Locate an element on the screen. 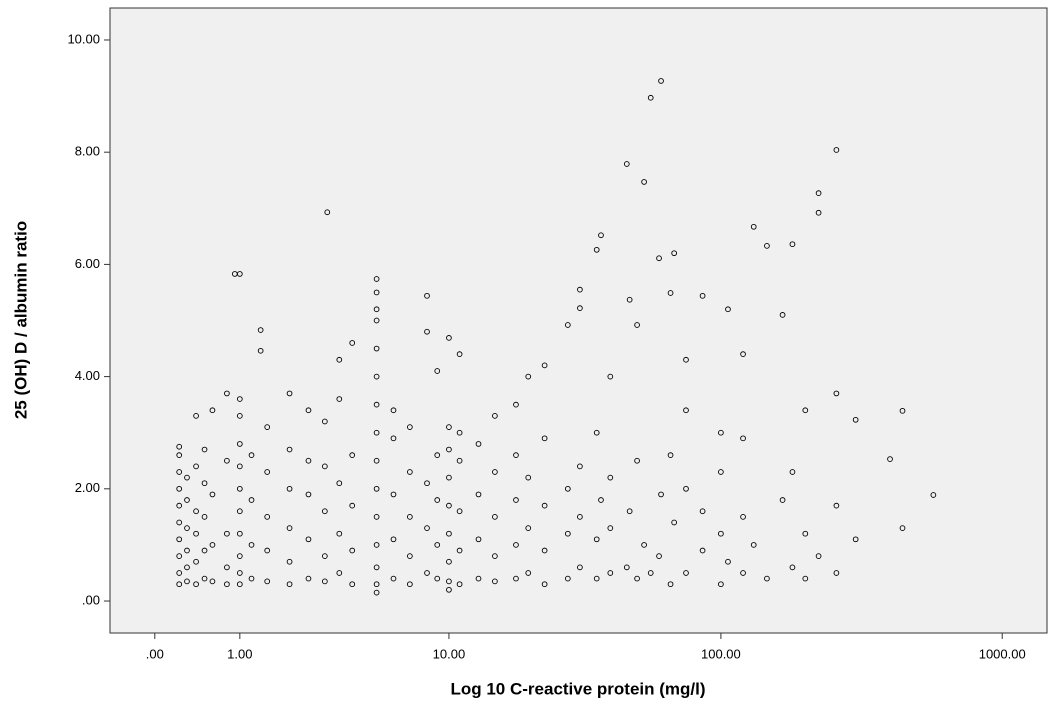  x-tick-label: 1000.00 is located at coordinates (1002, 653).